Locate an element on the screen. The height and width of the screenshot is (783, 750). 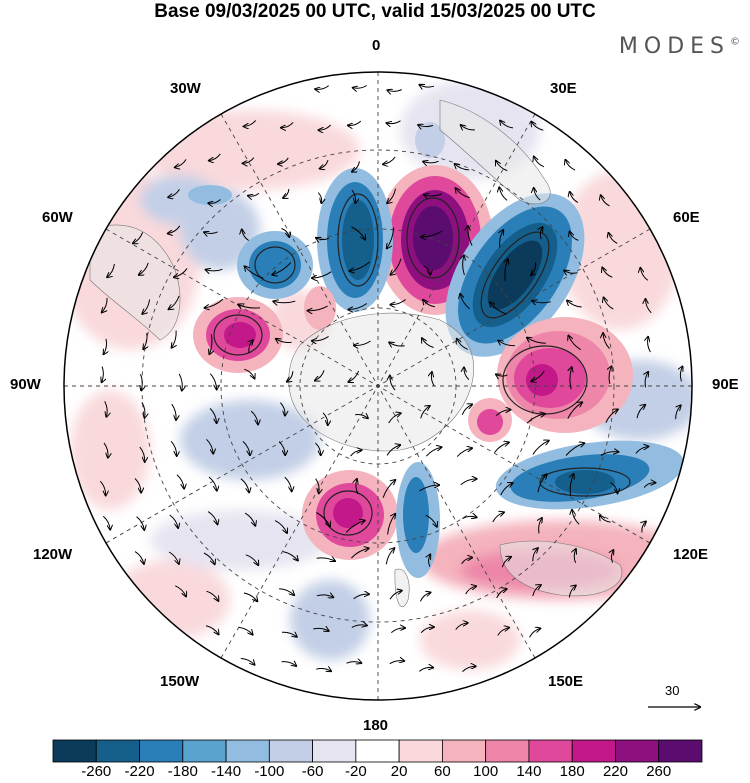
colorbar-tick-label: -180 is located at coordinates (182, 771).